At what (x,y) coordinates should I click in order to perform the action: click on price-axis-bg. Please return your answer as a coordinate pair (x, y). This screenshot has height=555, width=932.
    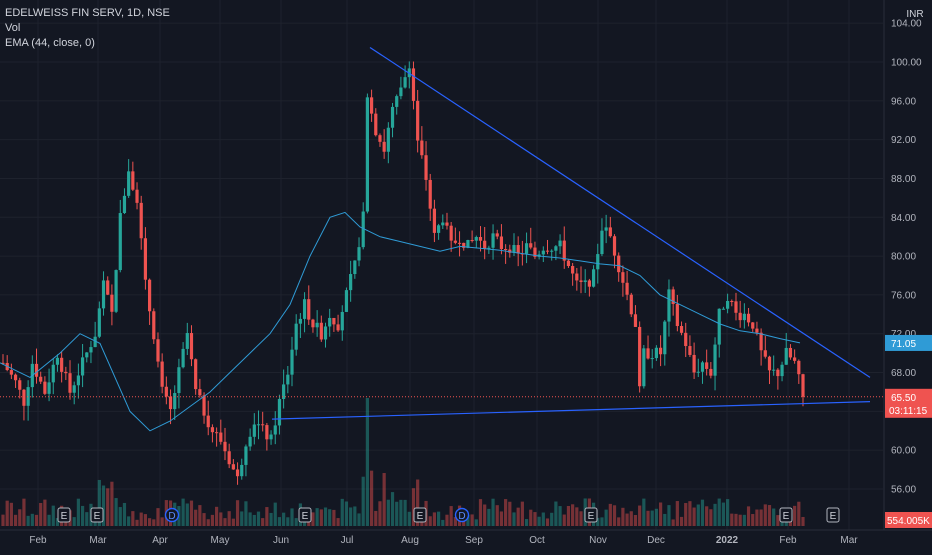
    Looking at the image, I should click on (908, 275).